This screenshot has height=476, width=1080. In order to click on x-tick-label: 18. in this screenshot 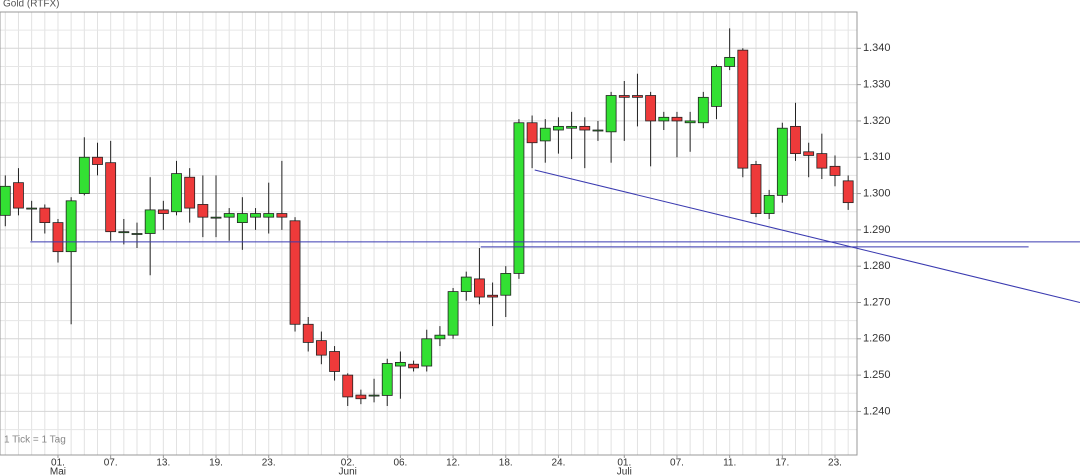, I will do `click(506, 463)`.